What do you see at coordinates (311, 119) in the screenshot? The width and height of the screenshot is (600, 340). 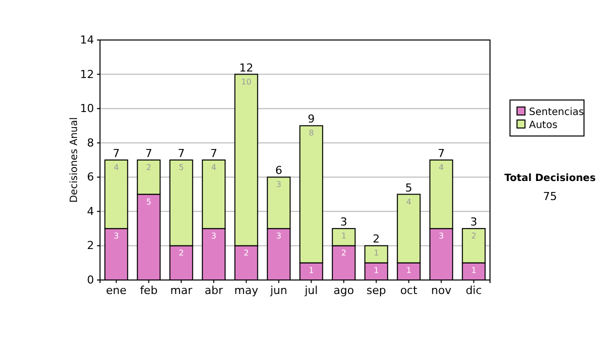 I see `total-label: 9` at bounding box center [311, 119].